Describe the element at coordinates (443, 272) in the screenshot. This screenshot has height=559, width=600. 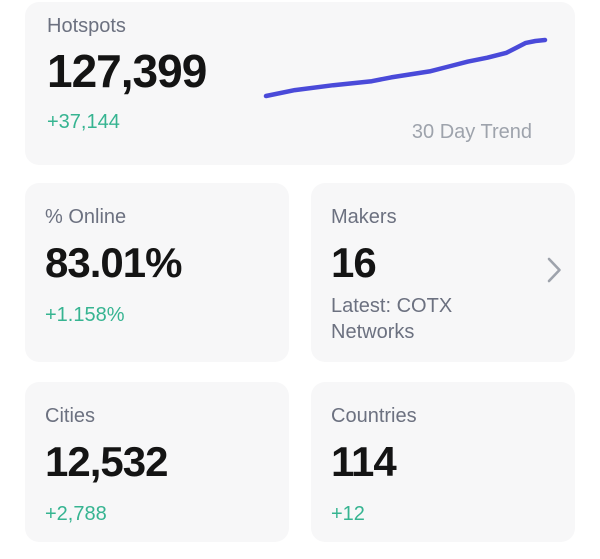
I see `makers-card: Makers 16 Latest: COTX Networks` at that location.